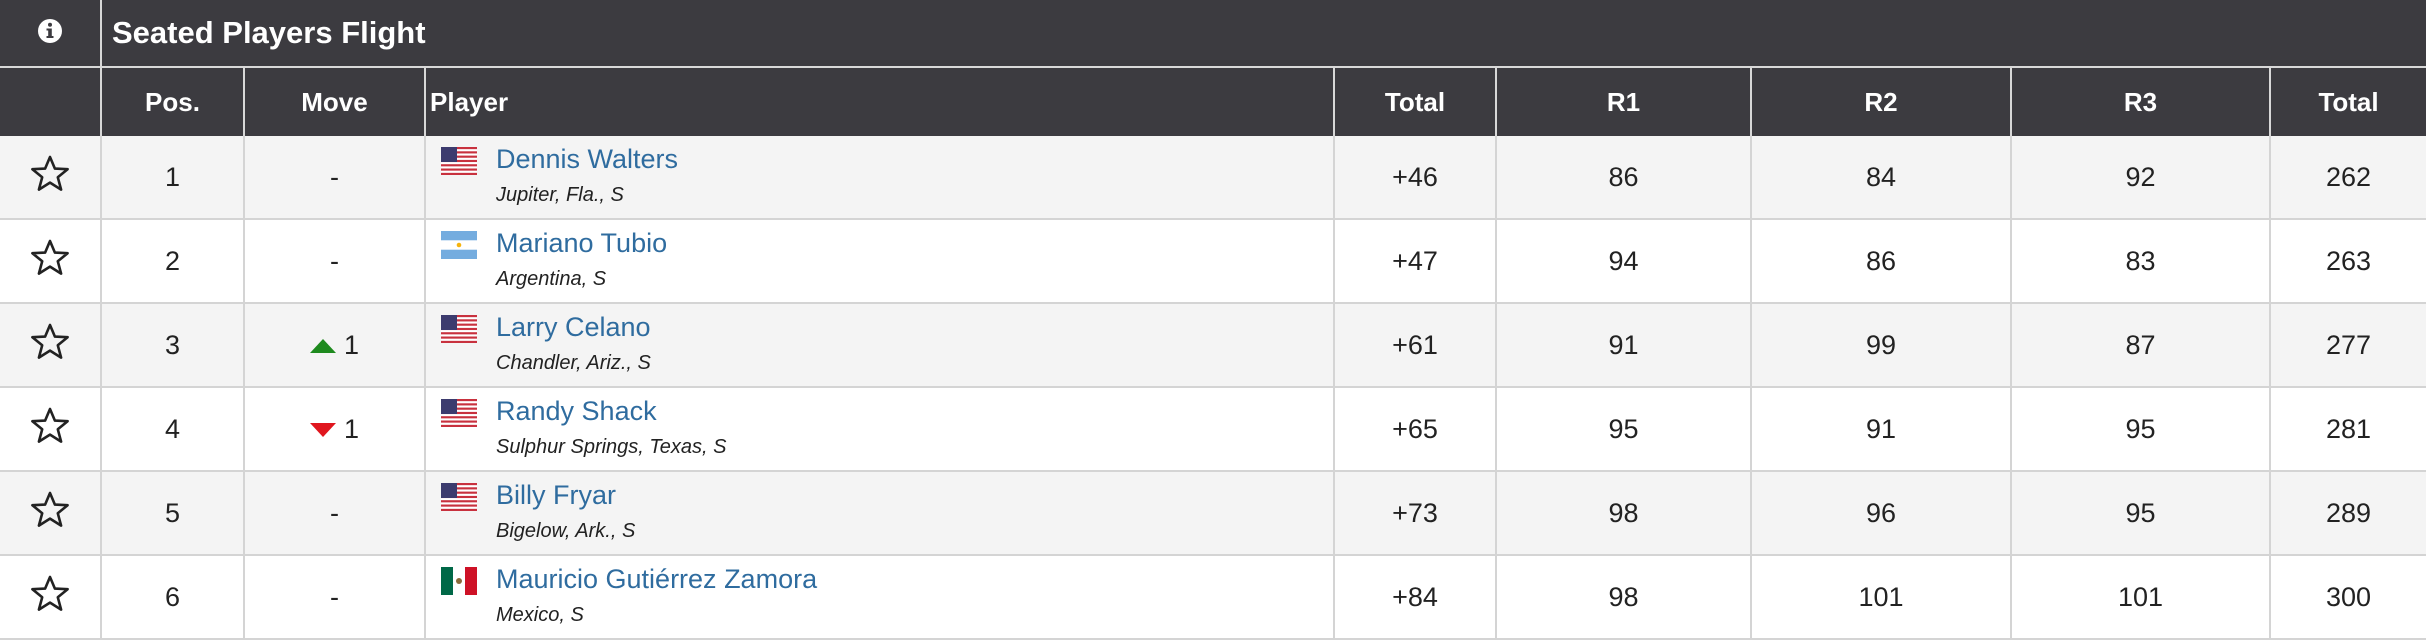  I want to click on round-1: 91, so click(1623, 345).